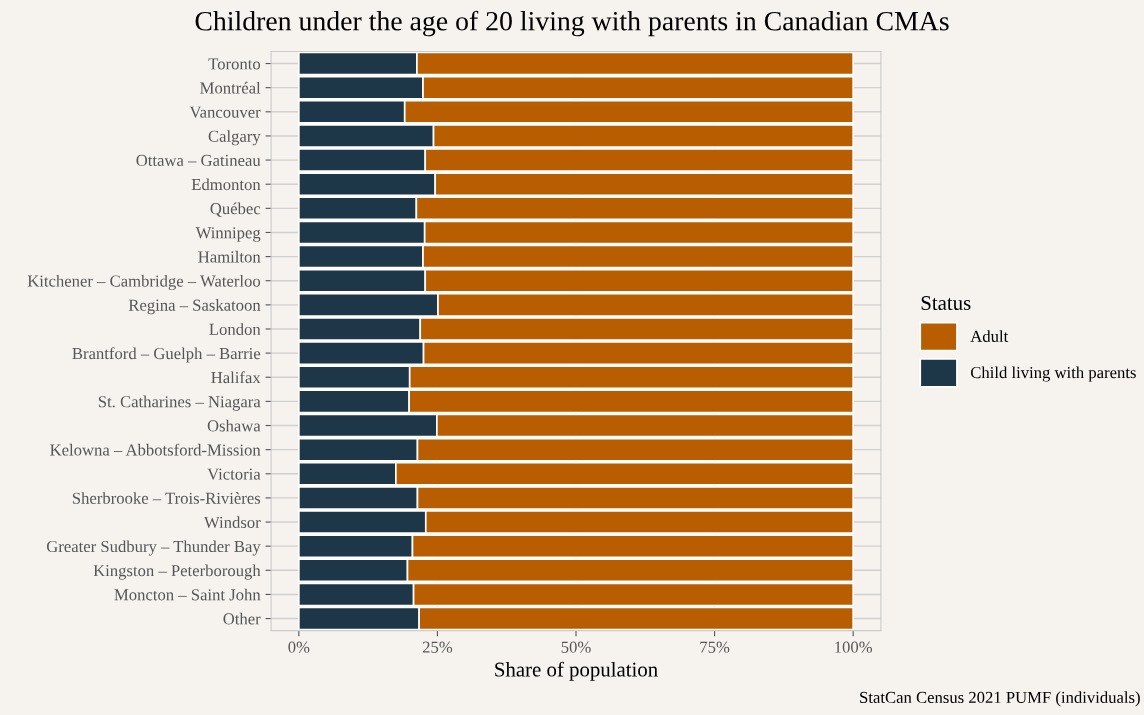 The height and width of the screenshot is (715, 1144). I want to click on y-tick-label: Montréal, so click(230, 87).